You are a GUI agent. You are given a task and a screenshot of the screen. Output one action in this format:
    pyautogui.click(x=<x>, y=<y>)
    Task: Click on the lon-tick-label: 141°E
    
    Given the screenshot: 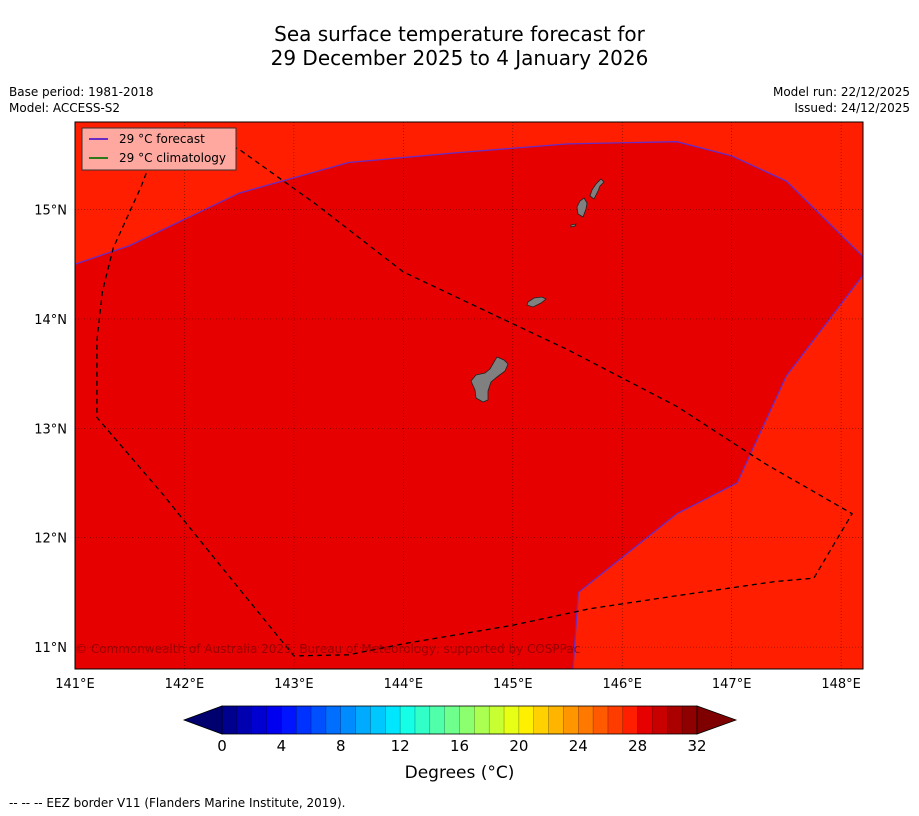 What is the action you would take?
    pyautogui.click(x=75, y=684)
    